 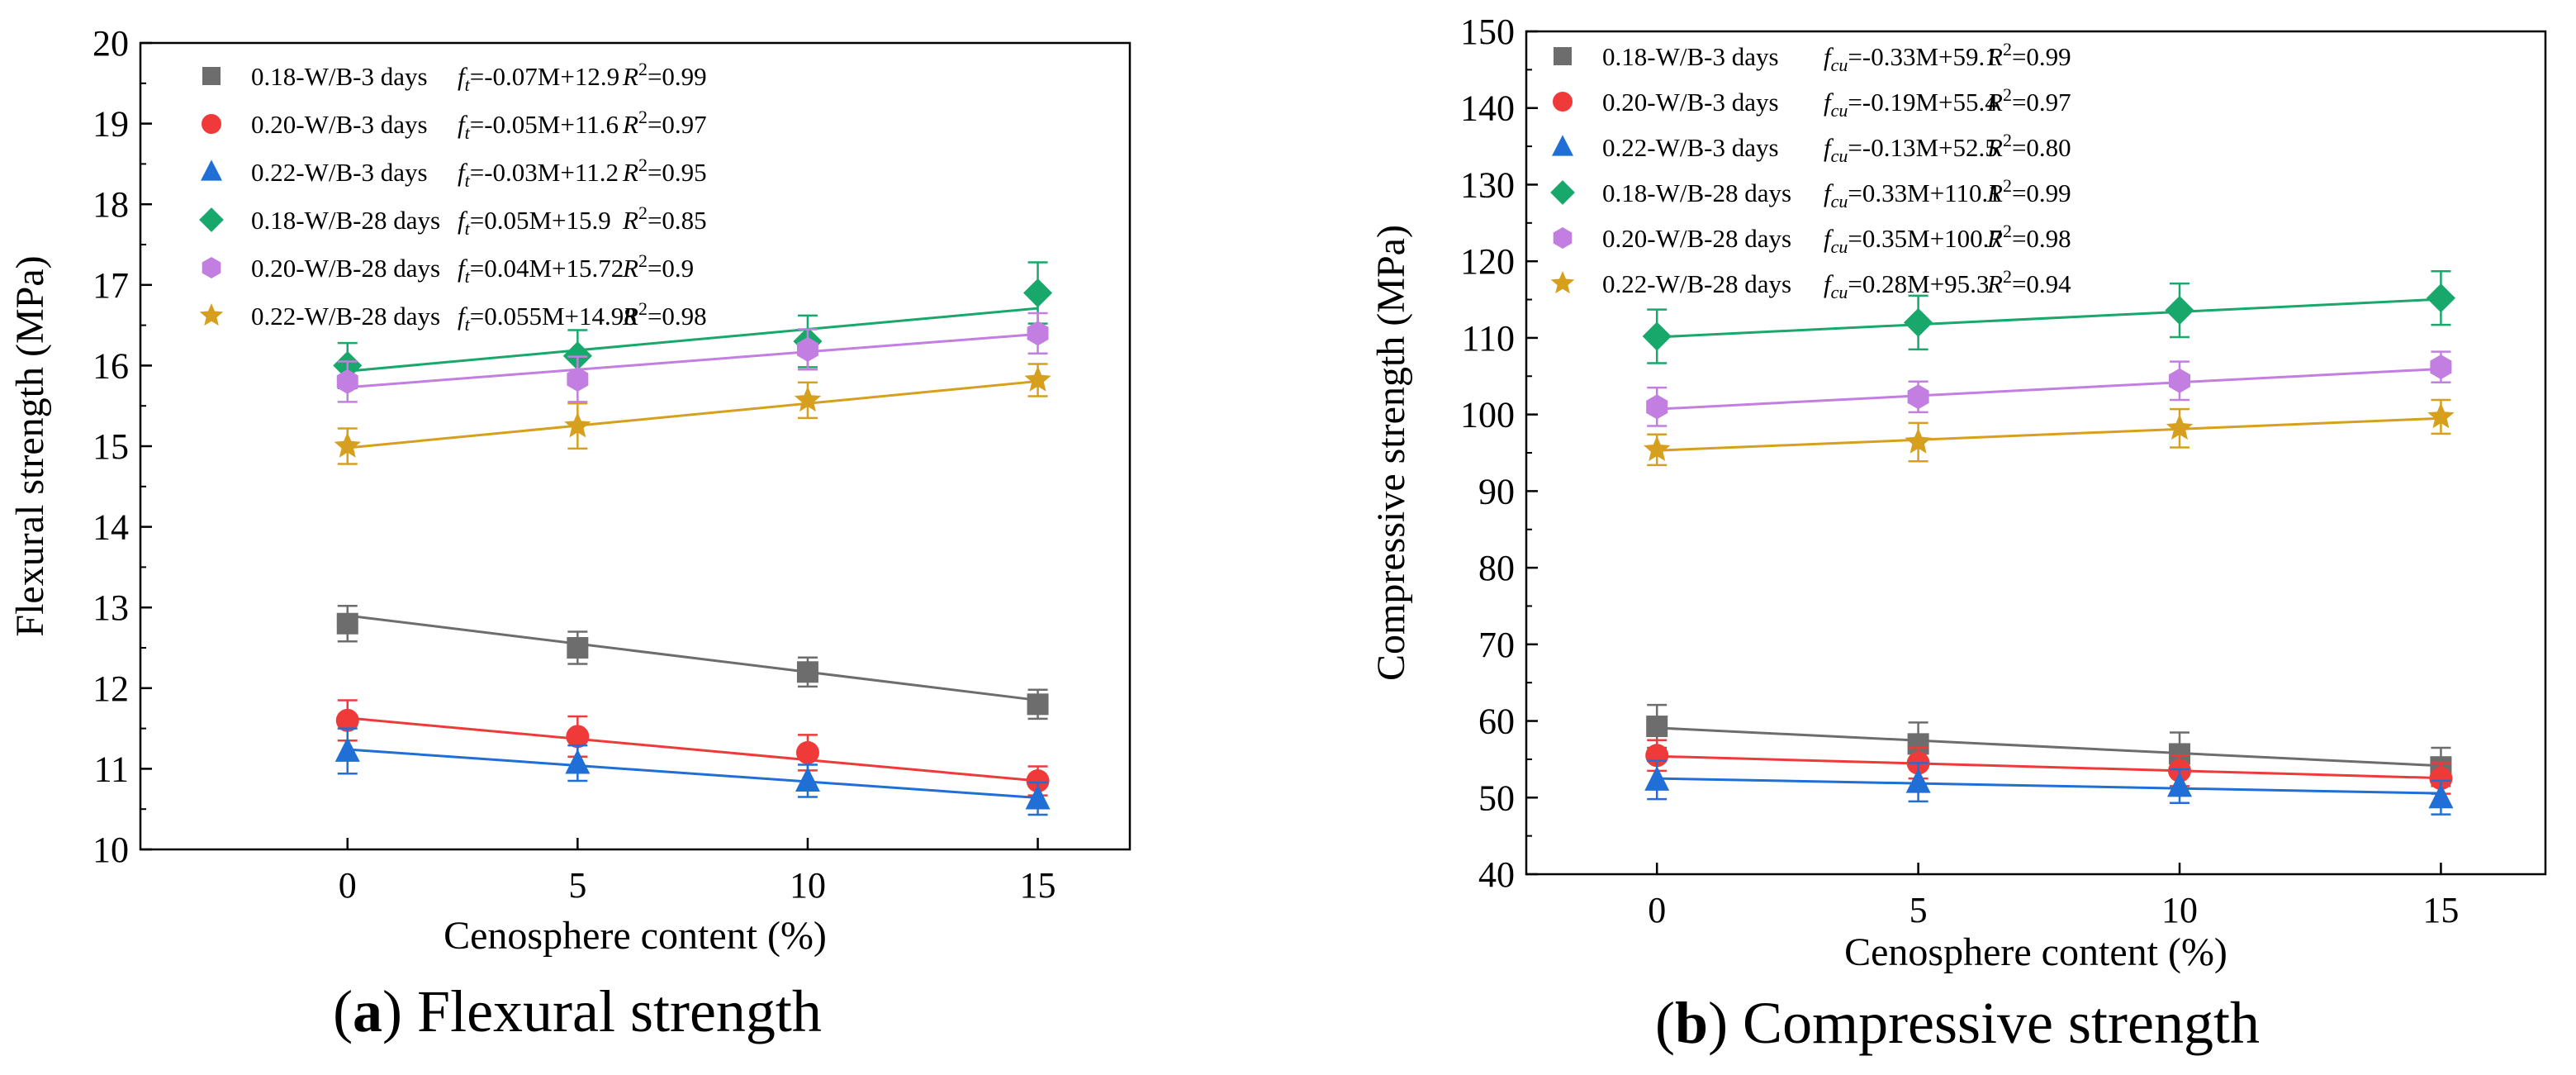 I want to click on legend-equation: =0.04M+15.72, so click(x=547, y=268).